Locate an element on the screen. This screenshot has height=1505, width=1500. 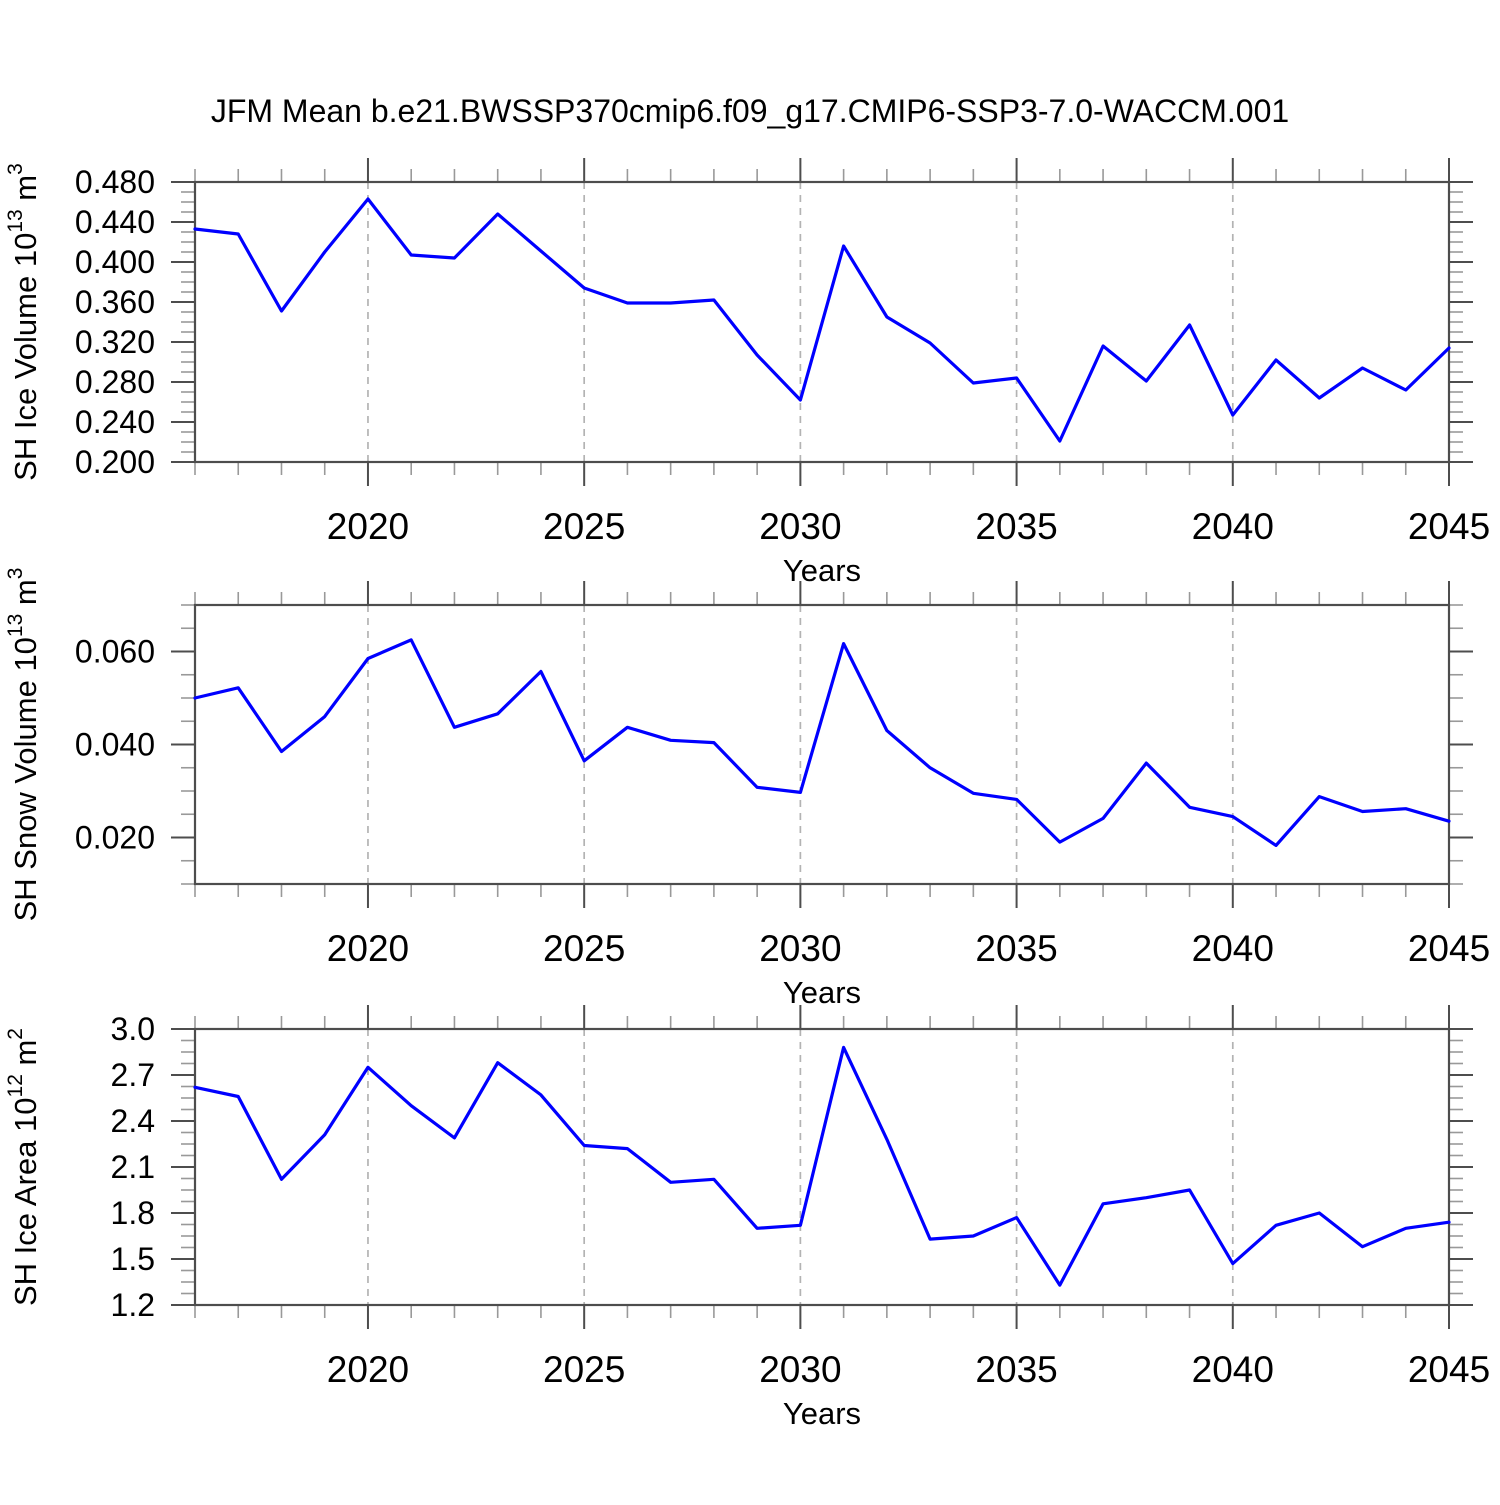
y-tick-label: 0.480 is located at coordinates (115, 182).